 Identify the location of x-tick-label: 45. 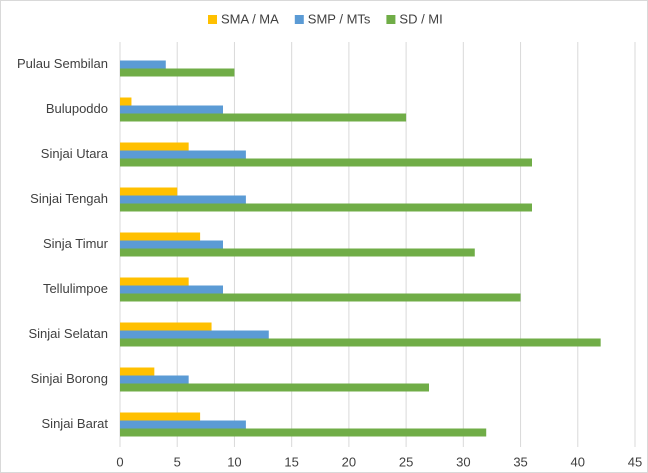
(635, 461).